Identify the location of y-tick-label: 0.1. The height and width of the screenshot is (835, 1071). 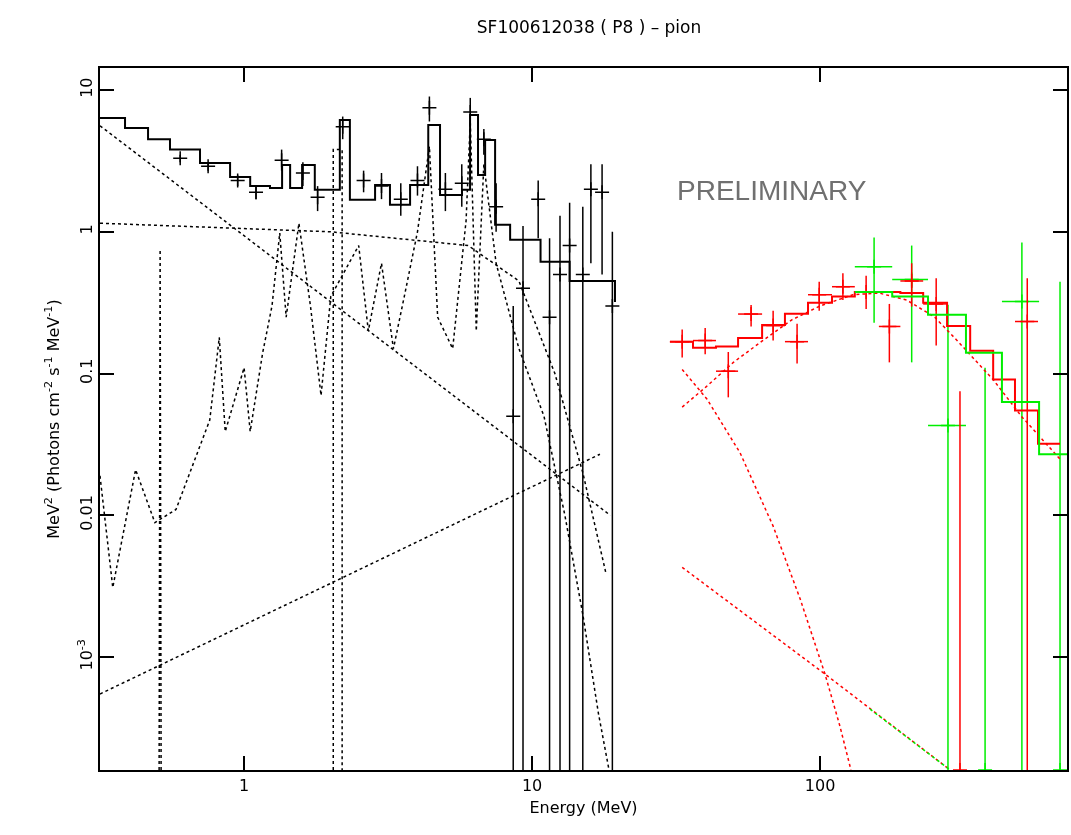
(86, 371).